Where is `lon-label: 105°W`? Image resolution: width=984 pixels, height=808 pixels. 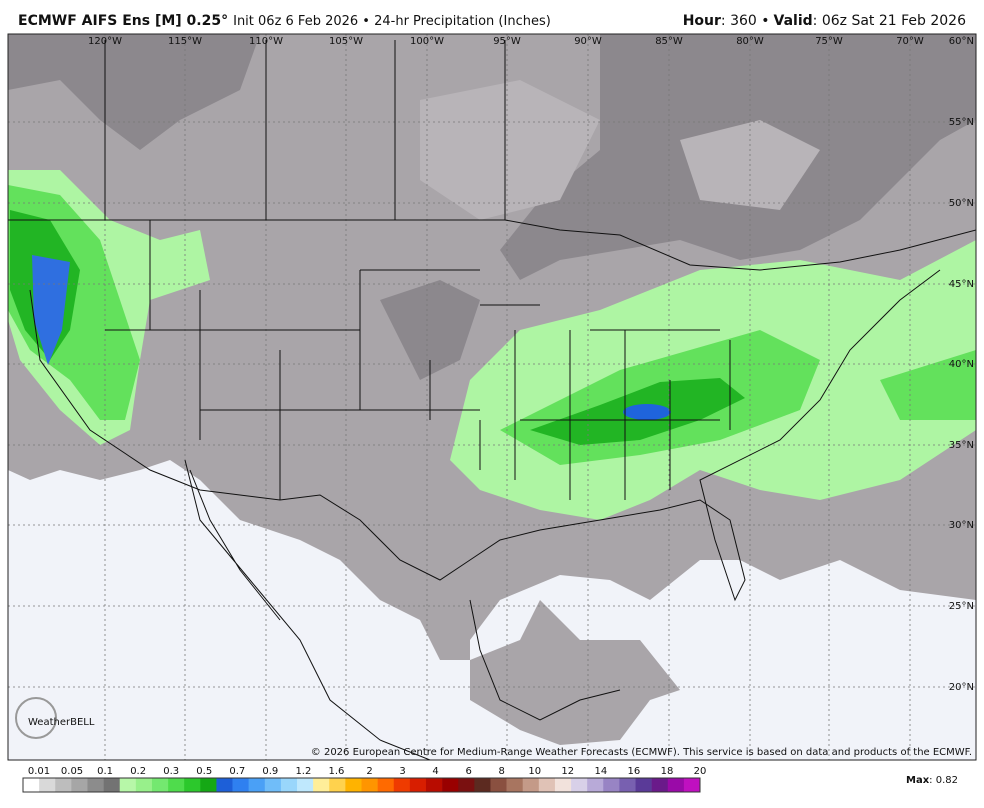
lon-label: 105°W is located at coordinates (346, 41).